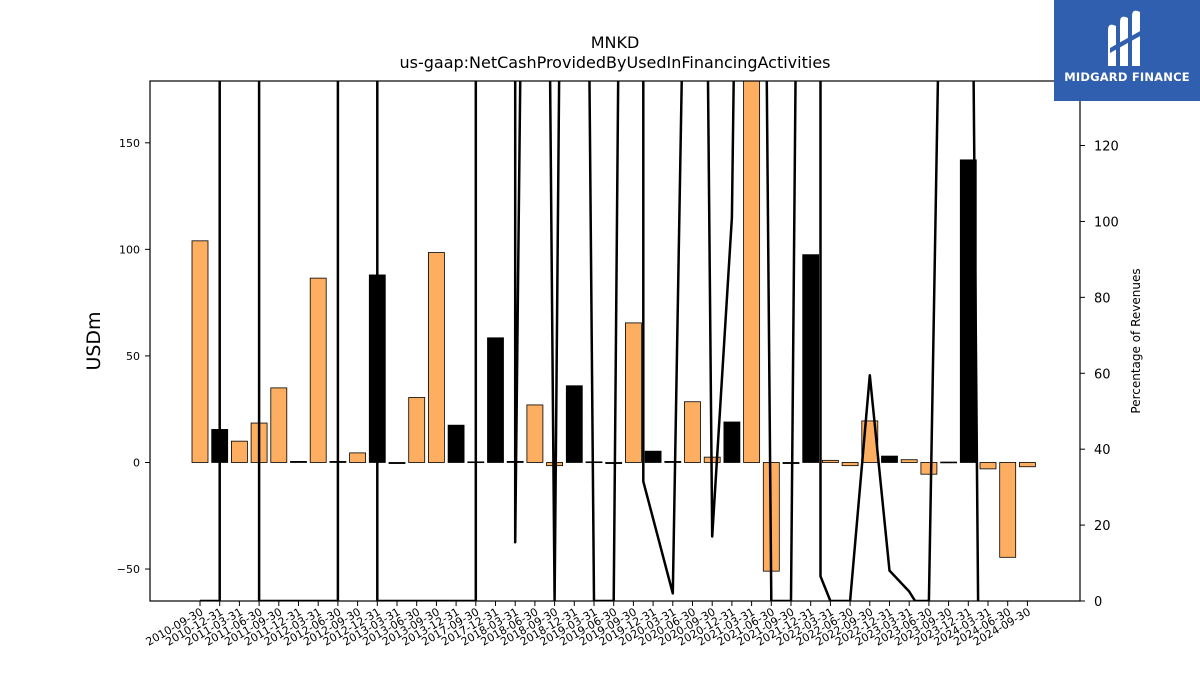 This screenshot has width=1200, height=675. I want to click on y2-tick-label: 40, so click(1102, 450).